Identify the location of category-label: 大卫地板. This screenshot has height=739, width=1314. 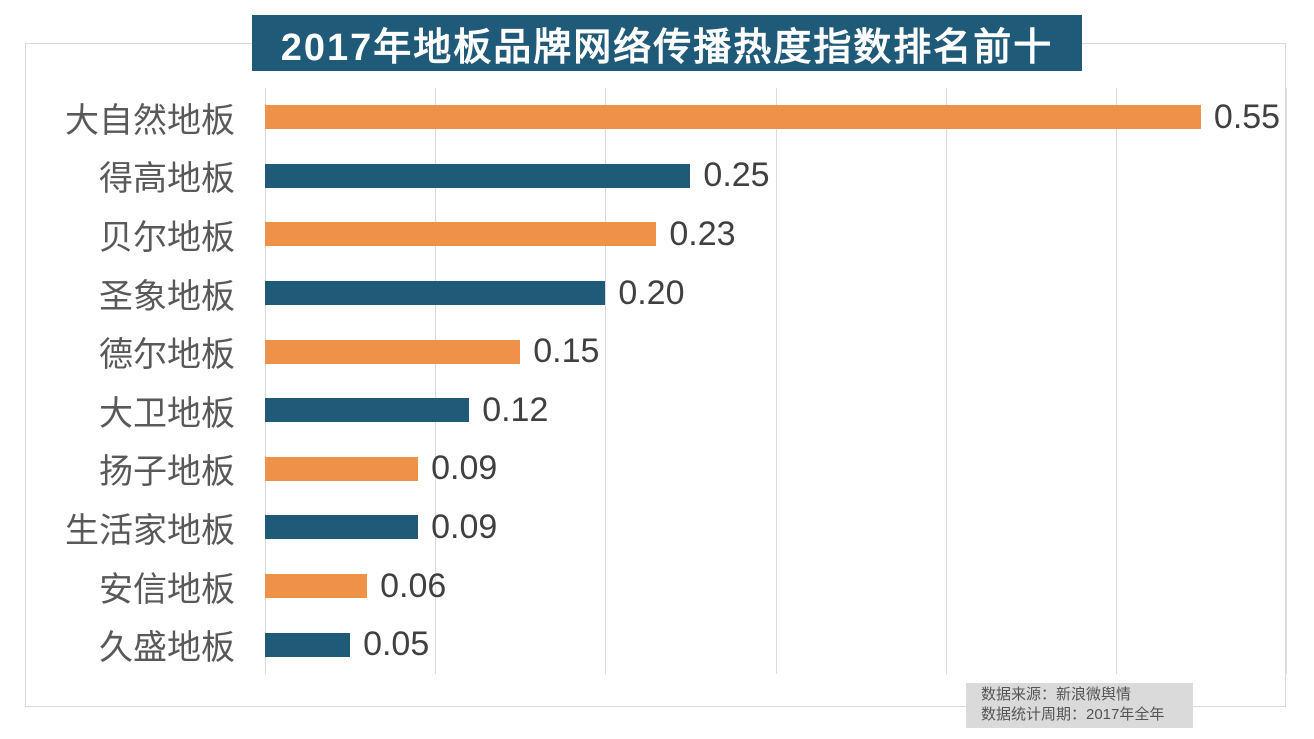
(167, 413).